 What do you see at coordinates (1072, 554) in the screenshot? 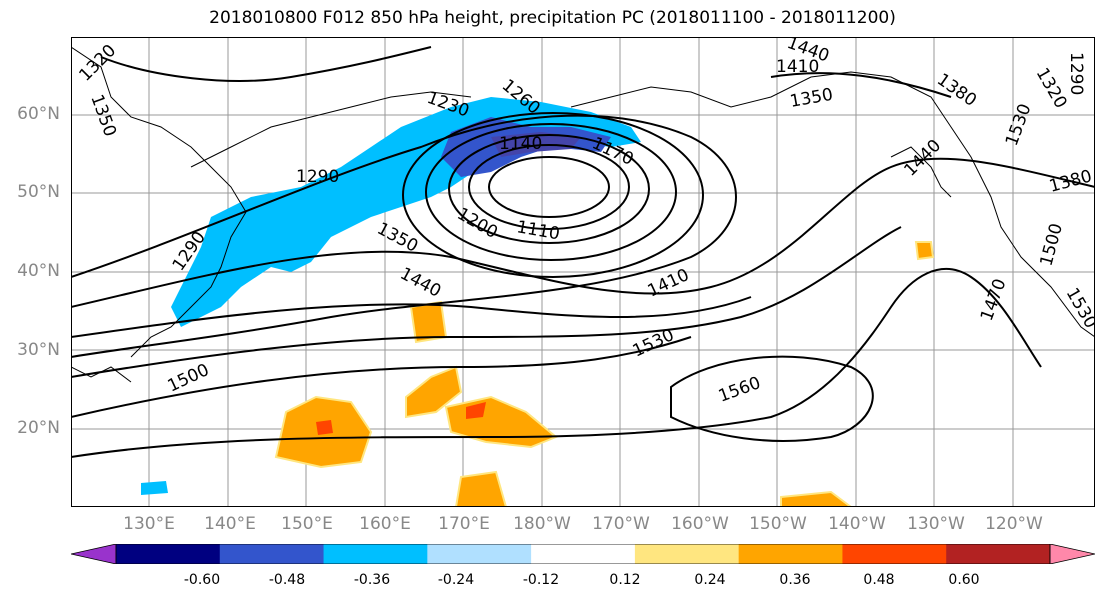
I see `colorbar-extend-high` at bounding box center [1072, 554].